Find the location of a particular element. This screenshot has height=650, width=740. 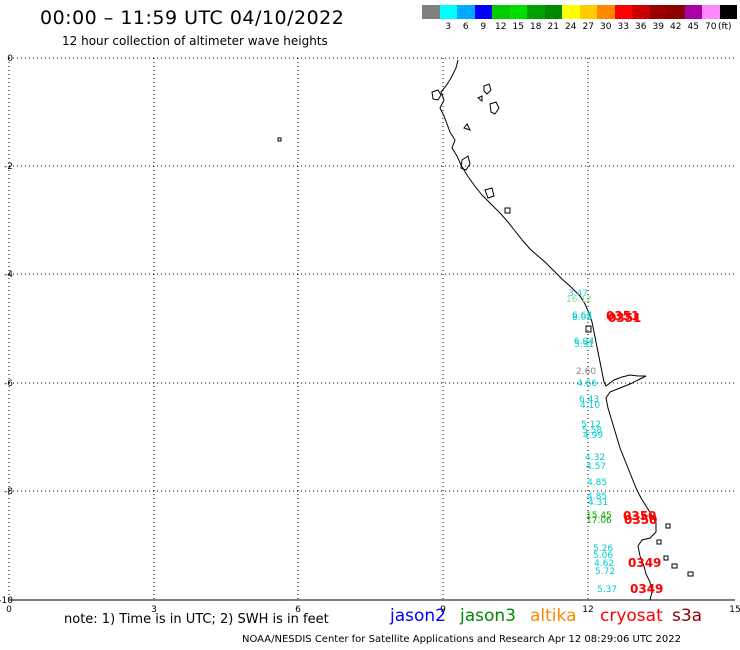

swatch-label: 33 is located at coordinates (623, 27).